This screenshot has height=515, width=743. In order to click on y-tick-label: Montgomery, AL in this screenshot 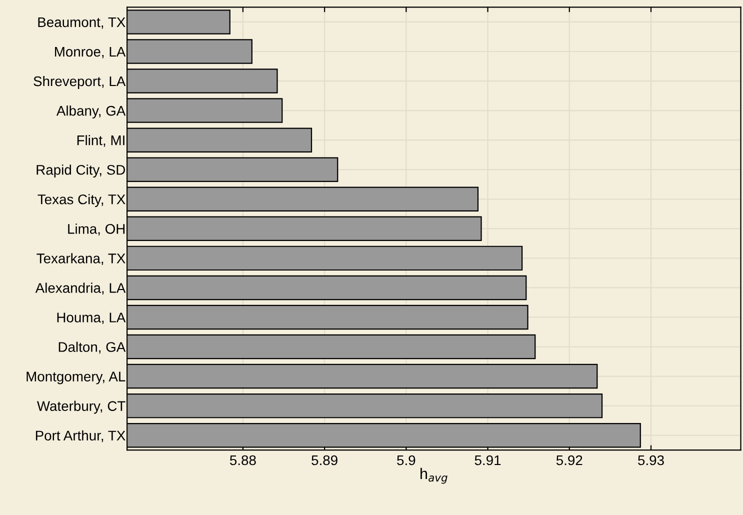, I will do `click(76, 378)`.